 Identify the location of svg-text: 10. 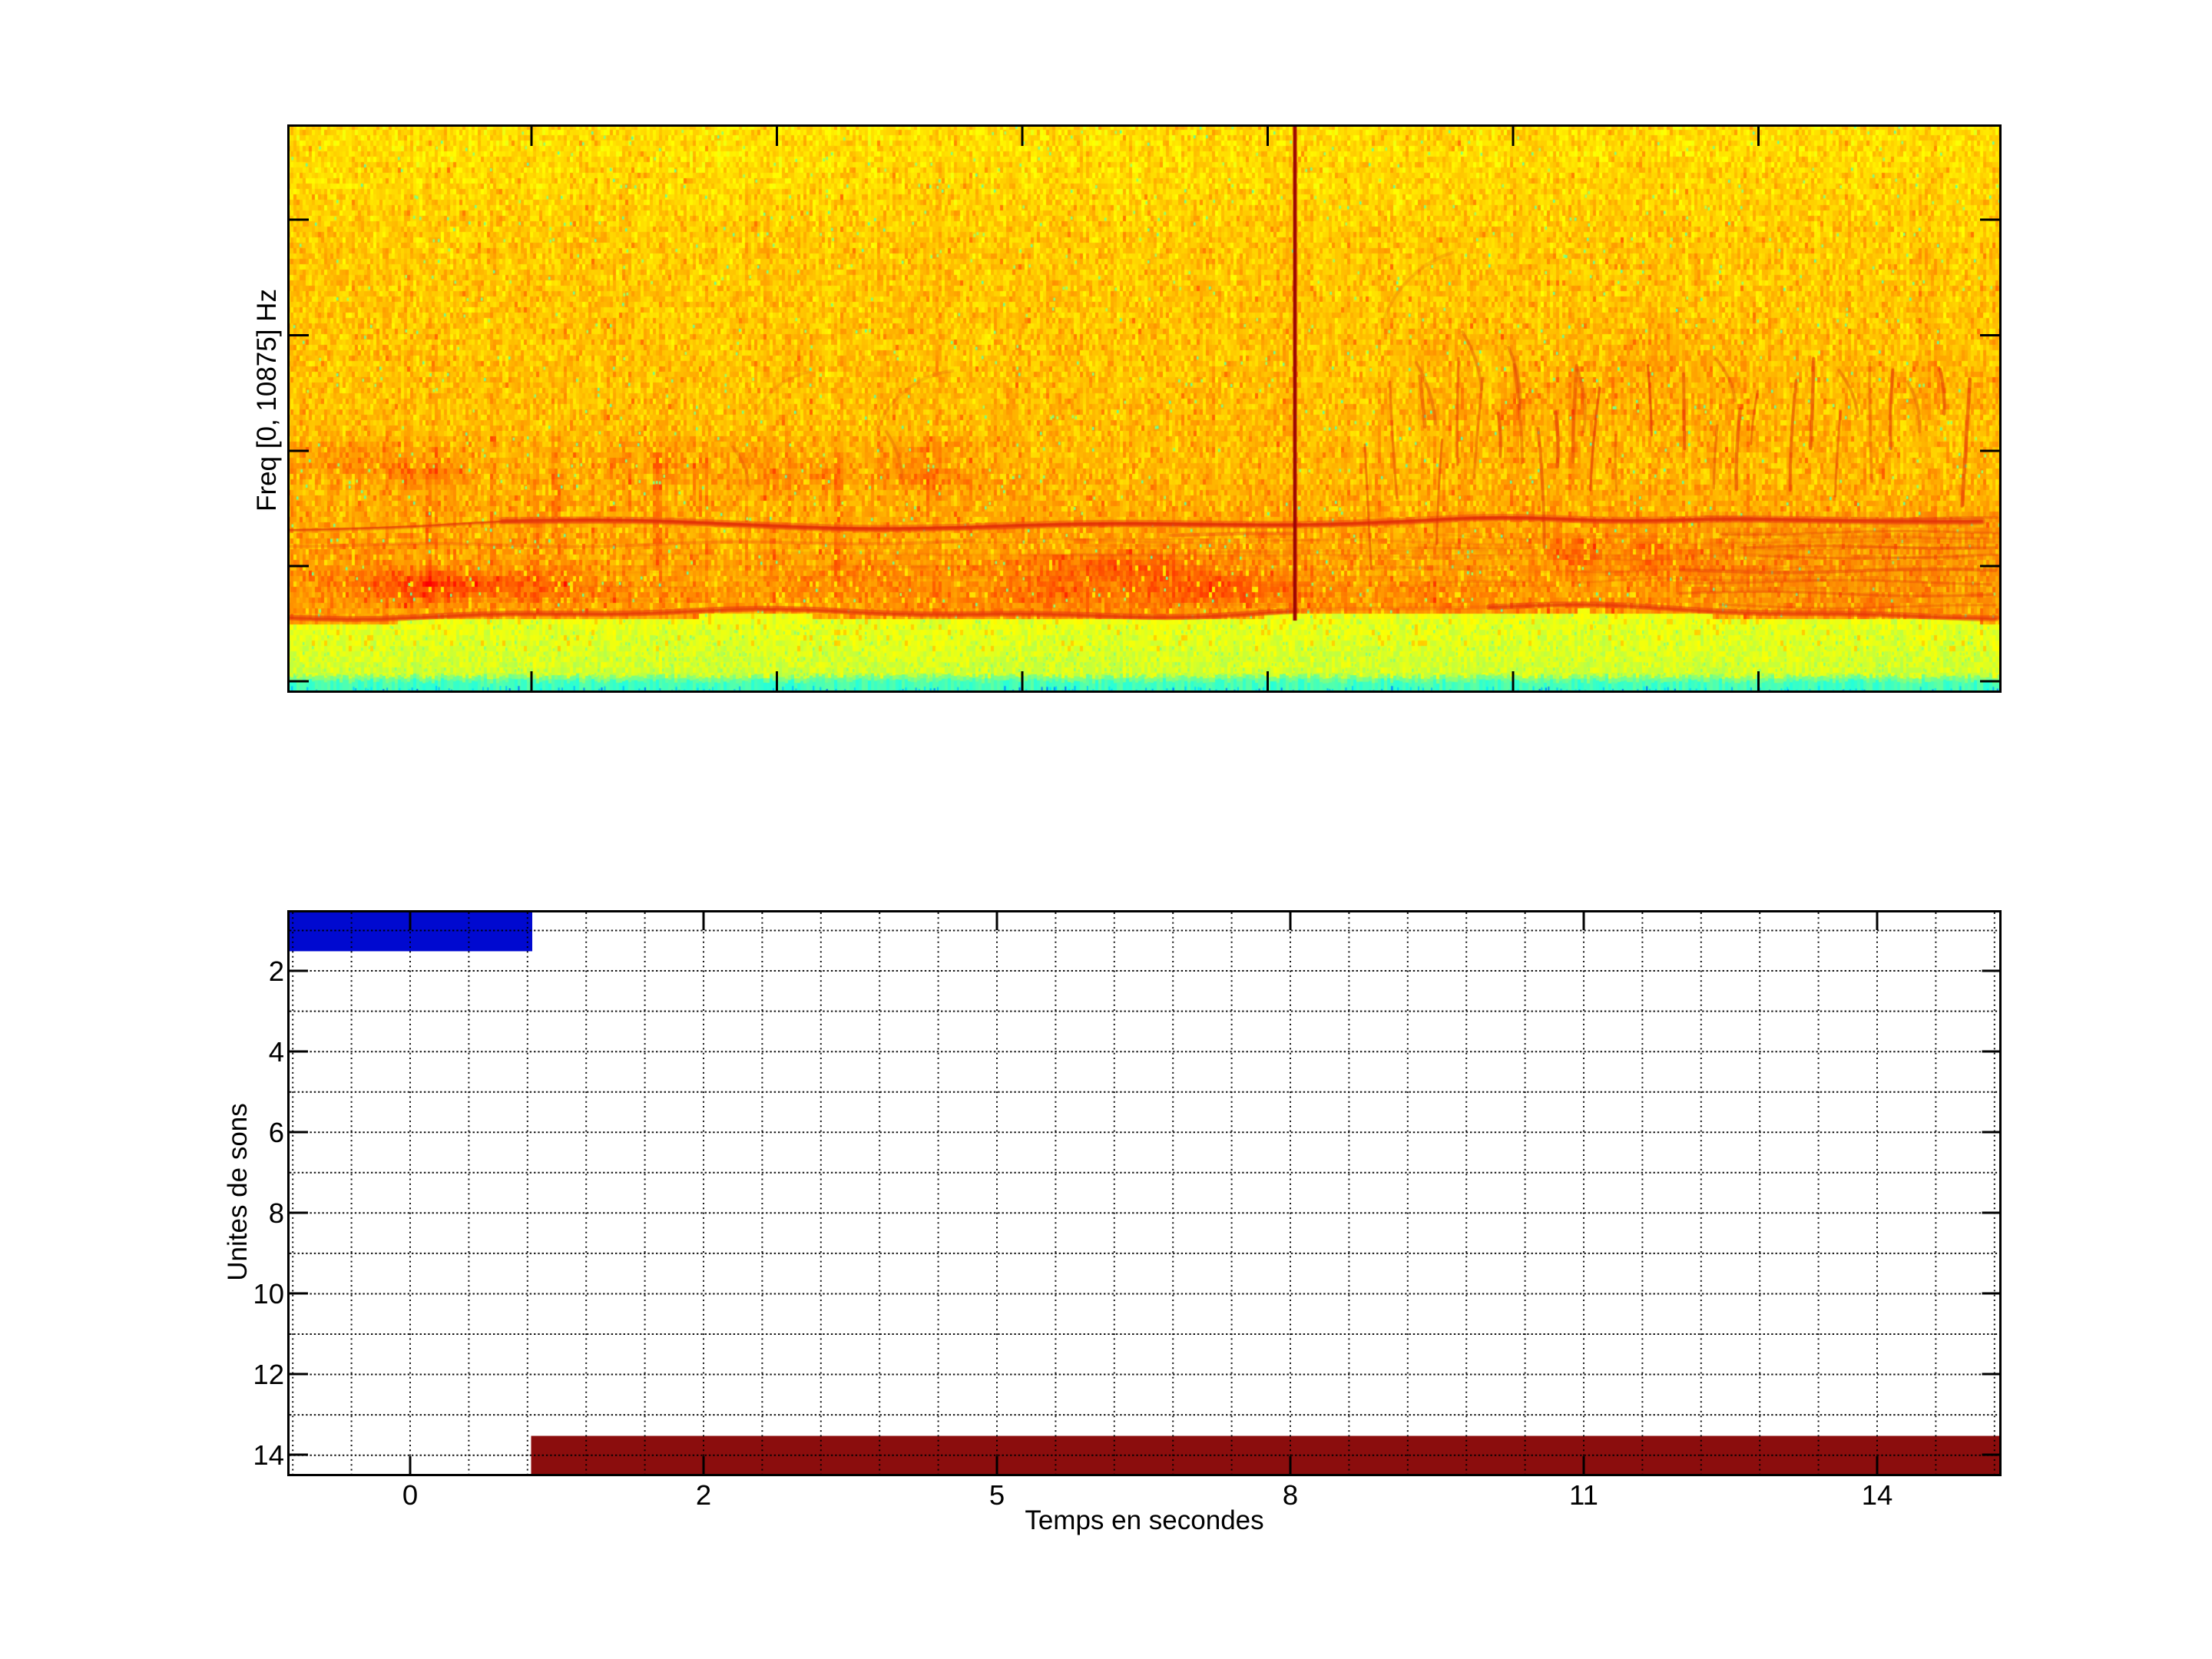
(269, 1294).